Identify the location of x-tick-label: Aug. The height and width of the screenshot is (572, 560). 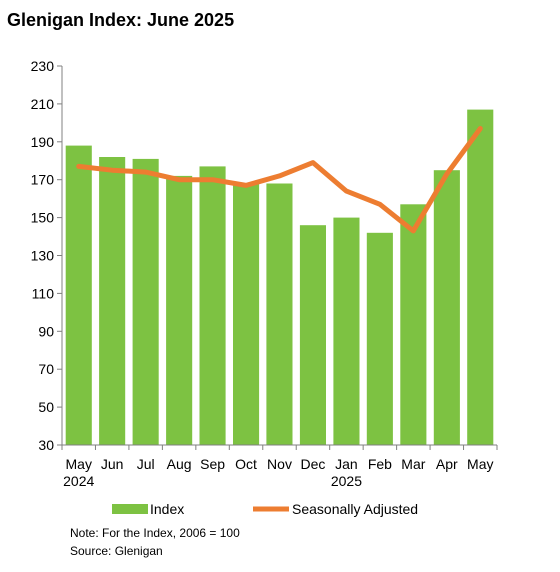
(179, 464).